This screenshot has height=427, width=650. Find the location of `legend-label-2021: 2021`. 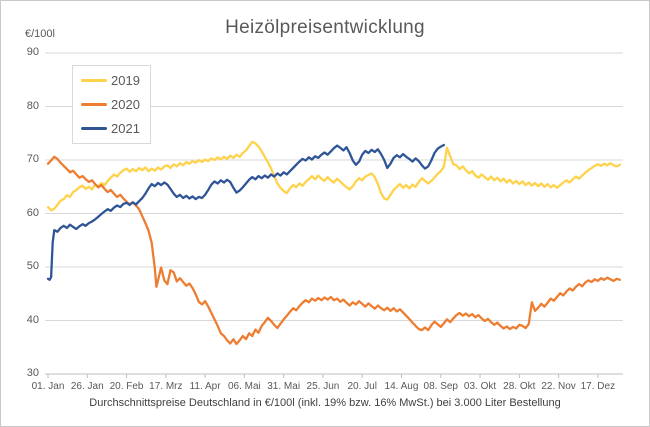

legend-label-2021: 2021 is located at coordinates (125, 128).